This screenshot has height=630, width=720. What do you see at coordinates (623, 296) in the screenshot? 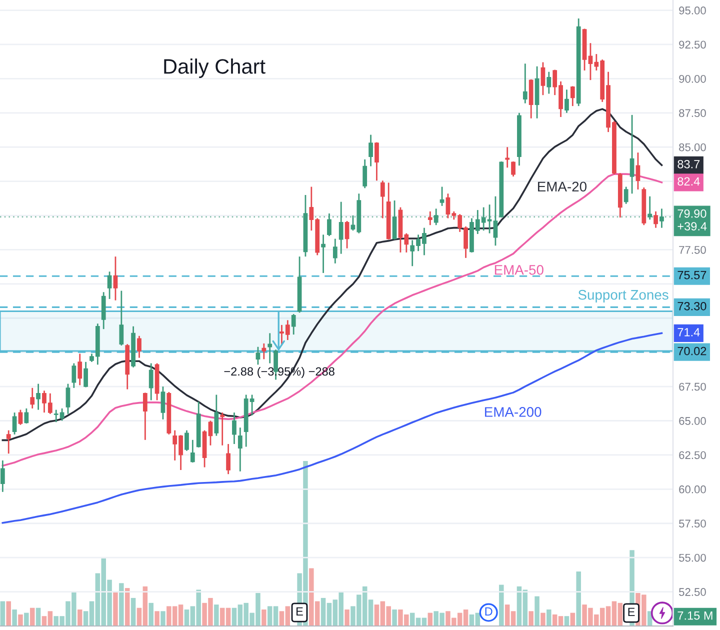
I see `band-label: Support Zones` at bounding box center [623, 296].